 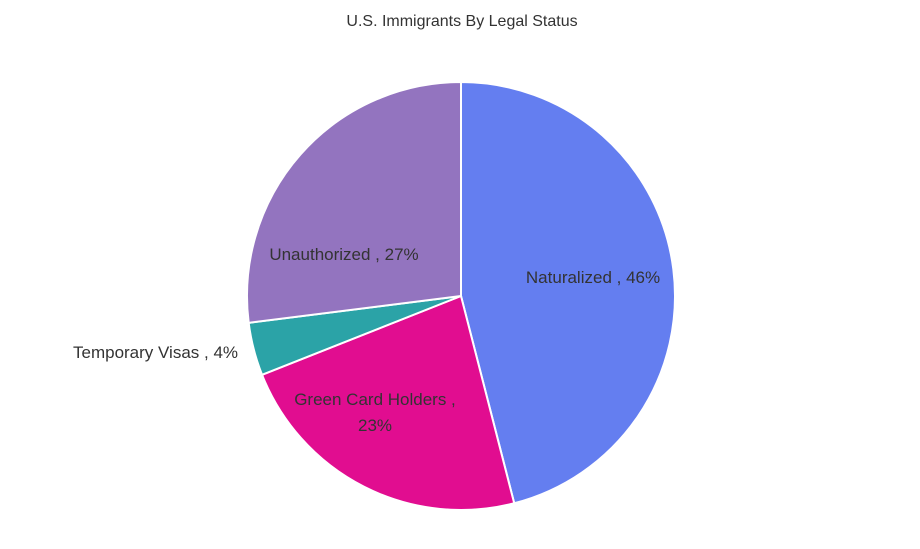 What do you see at coordinates (155, 352) in the screenshot?
I see `pie-label-temporary-visas: Temporary Visas , 4%` at bounding box center [155, 352].